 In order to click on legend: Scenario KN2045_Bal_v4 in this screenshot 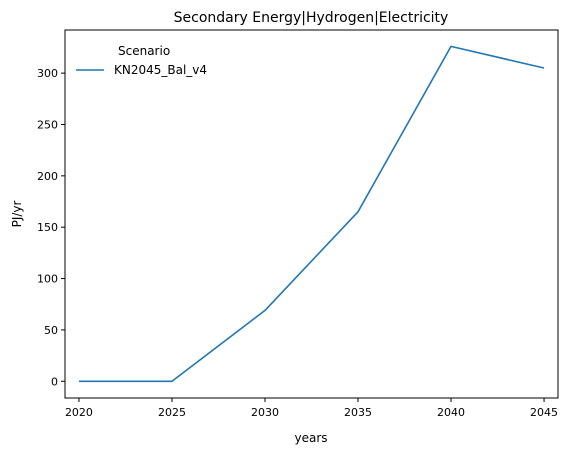, I will do `click(141, 60)`.